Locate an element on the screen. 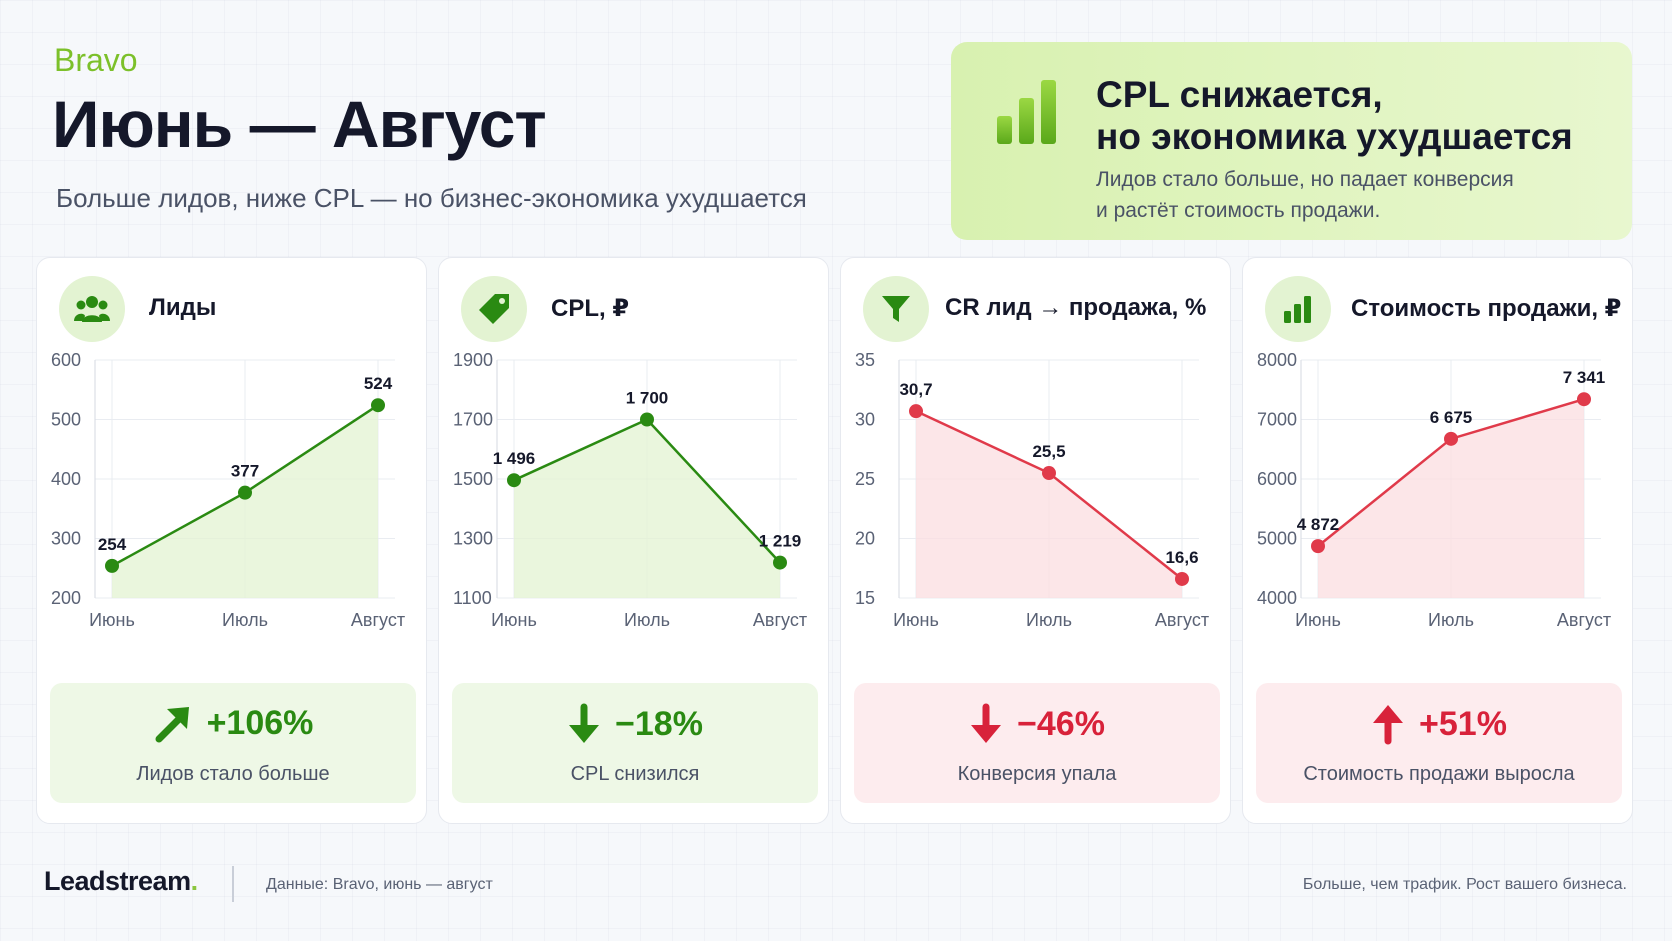  kpi-value: +106% is located at coordinates (260, 722).